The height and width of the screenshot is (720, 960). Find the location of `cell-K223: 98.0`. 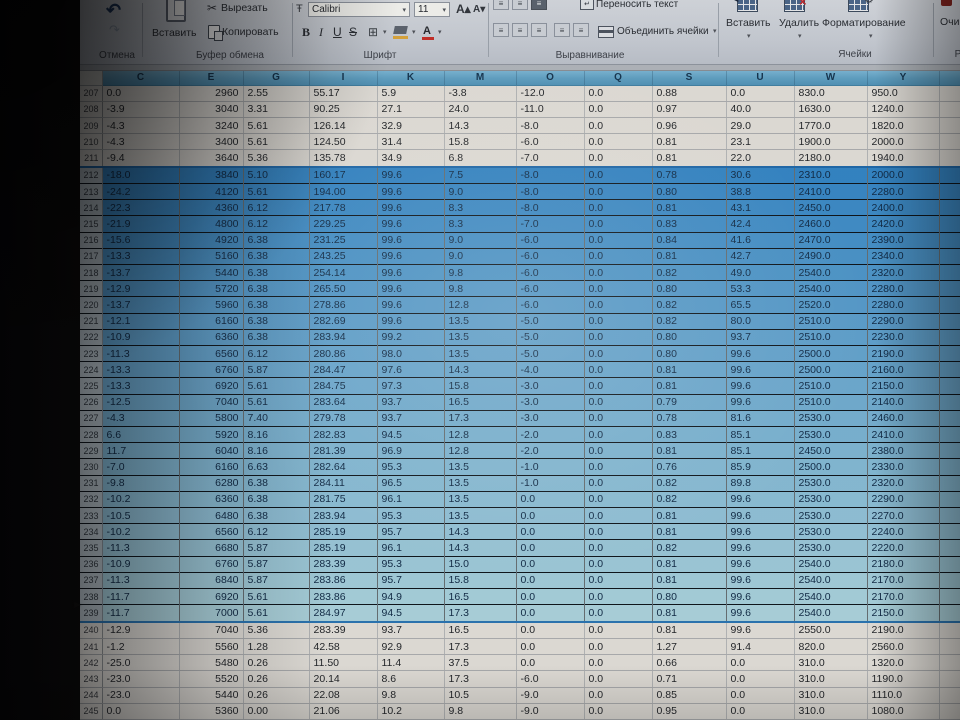

cell-K223: 98.0 is located at coordinates (411, 354).